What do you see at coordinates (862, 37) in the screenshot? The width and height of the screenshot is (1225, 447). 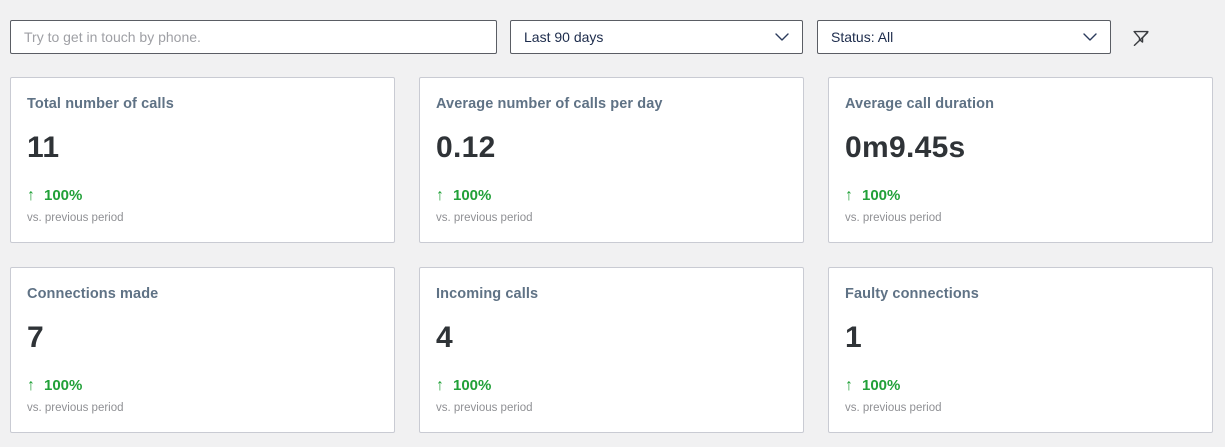 I see `status-select-value: Status: All` at bounding box center [862, 37].